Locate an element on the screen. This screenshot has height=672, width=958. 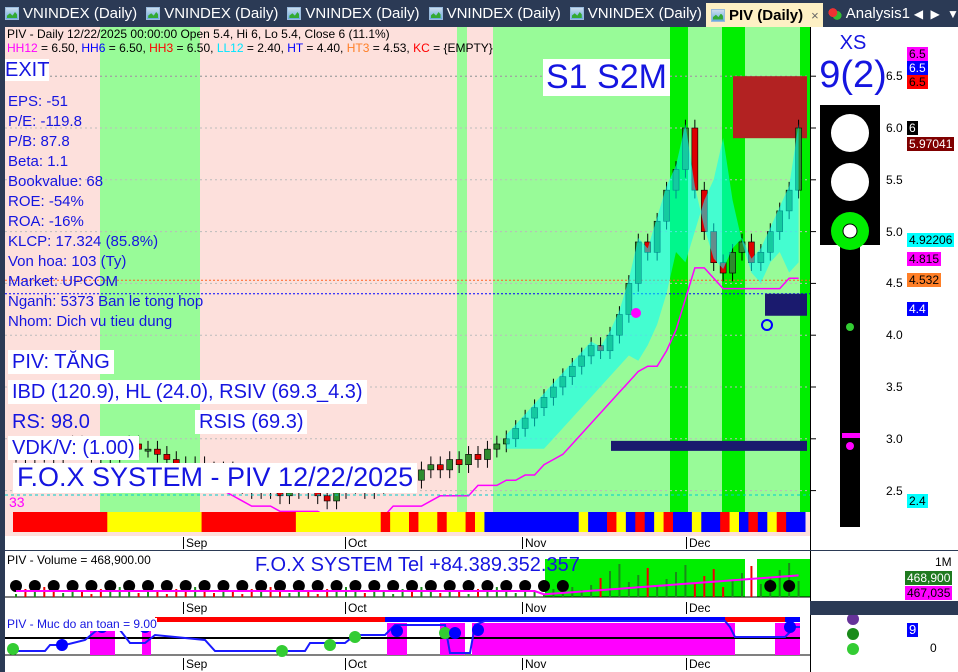
tab-3: VNINDEX (Daily) is located at coordinates (494, 14).